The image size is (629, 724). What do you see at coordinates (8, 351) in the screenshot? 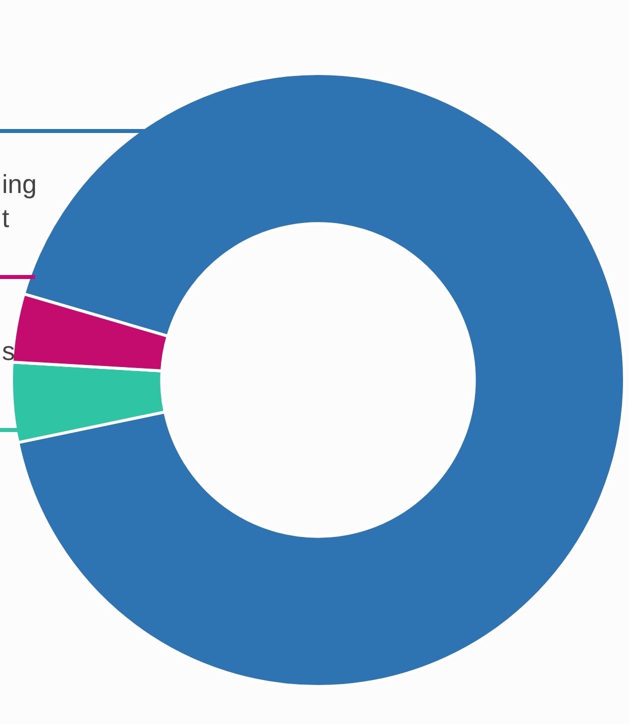
I see `slice-label: s` at bounding box center [8, 351].